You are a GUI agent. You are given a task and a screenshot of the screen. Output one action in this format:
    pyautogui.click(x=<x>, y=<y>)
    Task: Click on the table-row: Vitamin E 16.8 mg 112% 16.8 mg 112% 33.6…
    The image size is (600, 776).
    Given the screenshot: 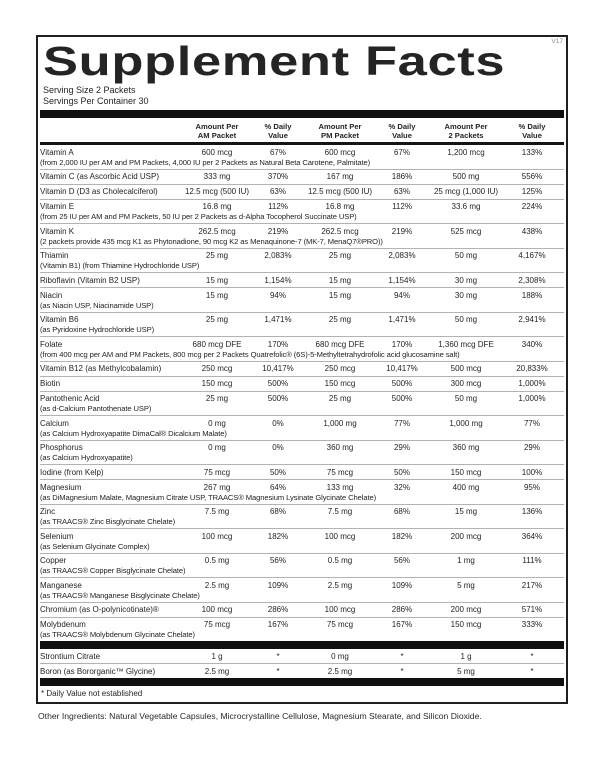 What is the action you would take?
    pyautogui.click(x=302, y=211)
    